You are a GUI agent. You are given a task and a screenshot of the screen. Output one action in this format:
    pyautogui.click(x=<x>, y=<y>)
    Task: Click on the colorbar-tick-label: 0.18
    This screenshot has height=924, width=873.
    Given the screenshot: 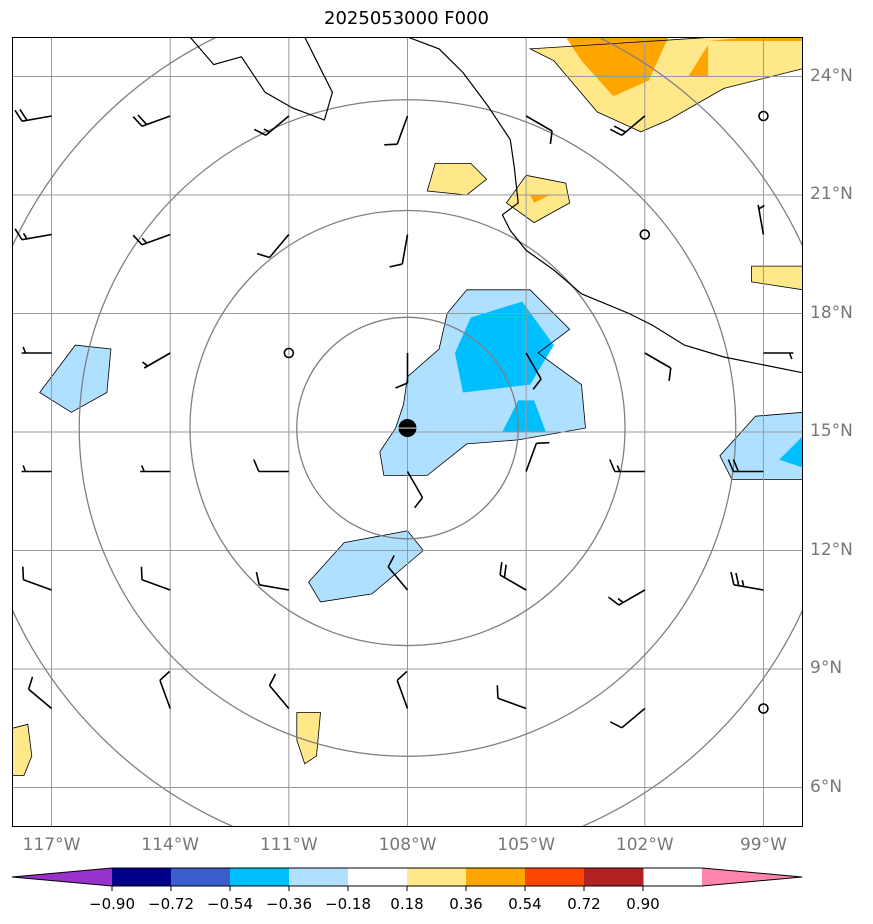 What is the action you would take?
    pyautogui.click(x=407, y=904)
    